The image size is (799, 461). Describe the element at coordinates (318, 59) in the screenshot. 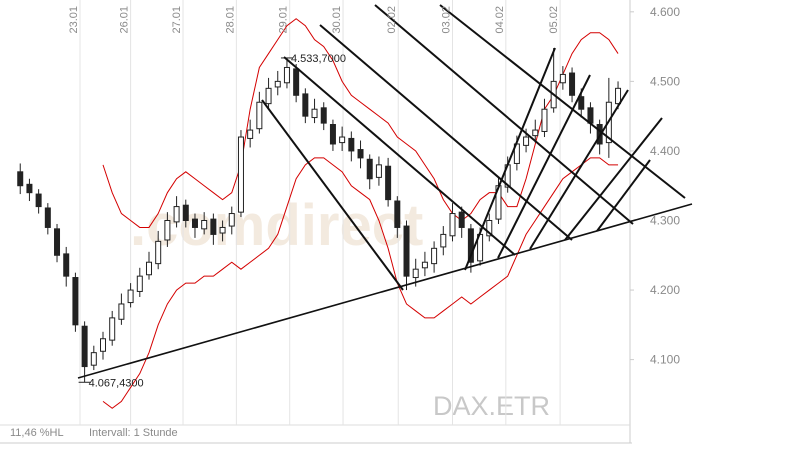

I see `annotation-label: 4.533,7000` at that location.